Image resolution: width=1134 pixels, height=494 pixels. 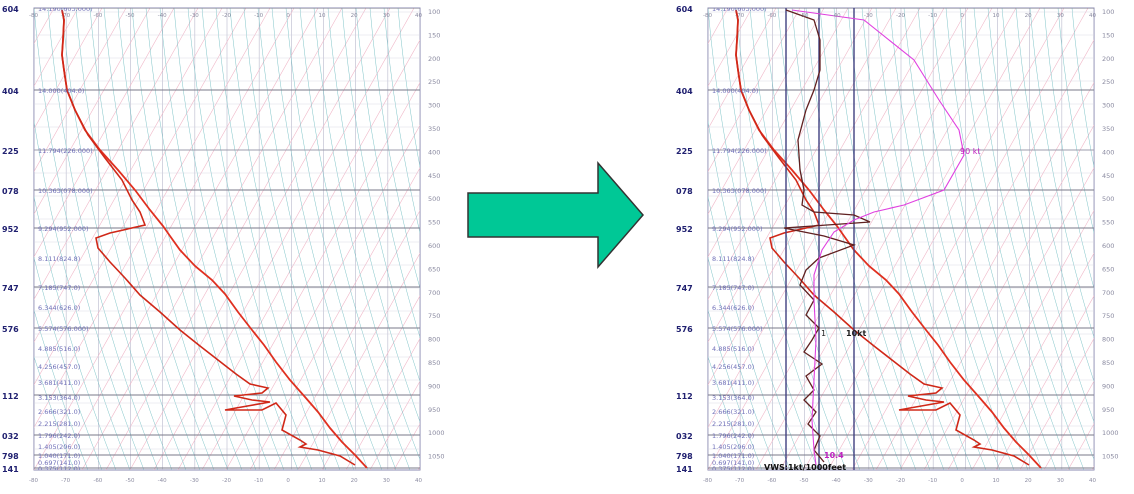 I want to click on left-axis-label: 952, so click(x=684, y=229).